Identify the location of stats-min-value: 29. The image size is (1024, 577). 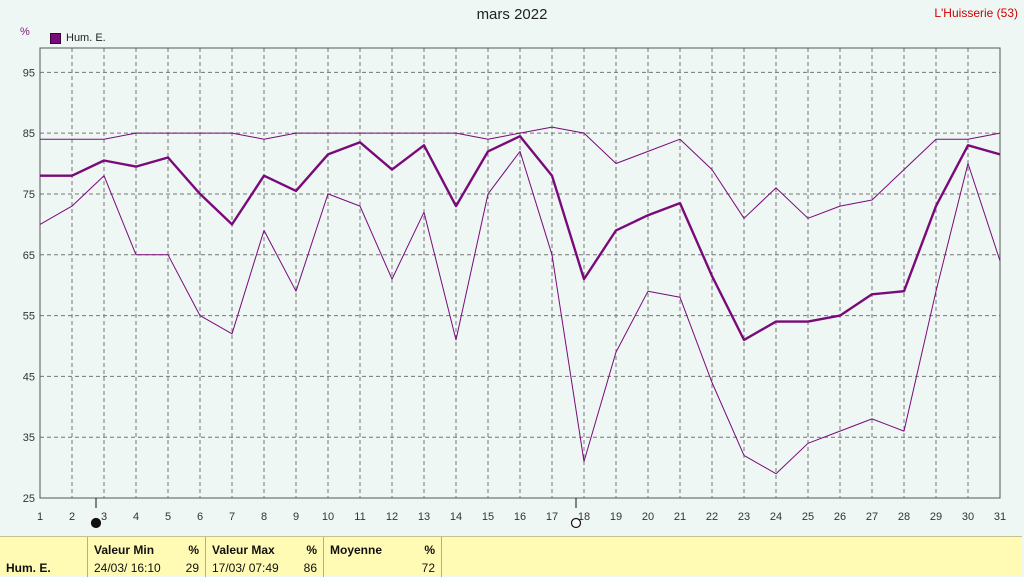
(192, 568).